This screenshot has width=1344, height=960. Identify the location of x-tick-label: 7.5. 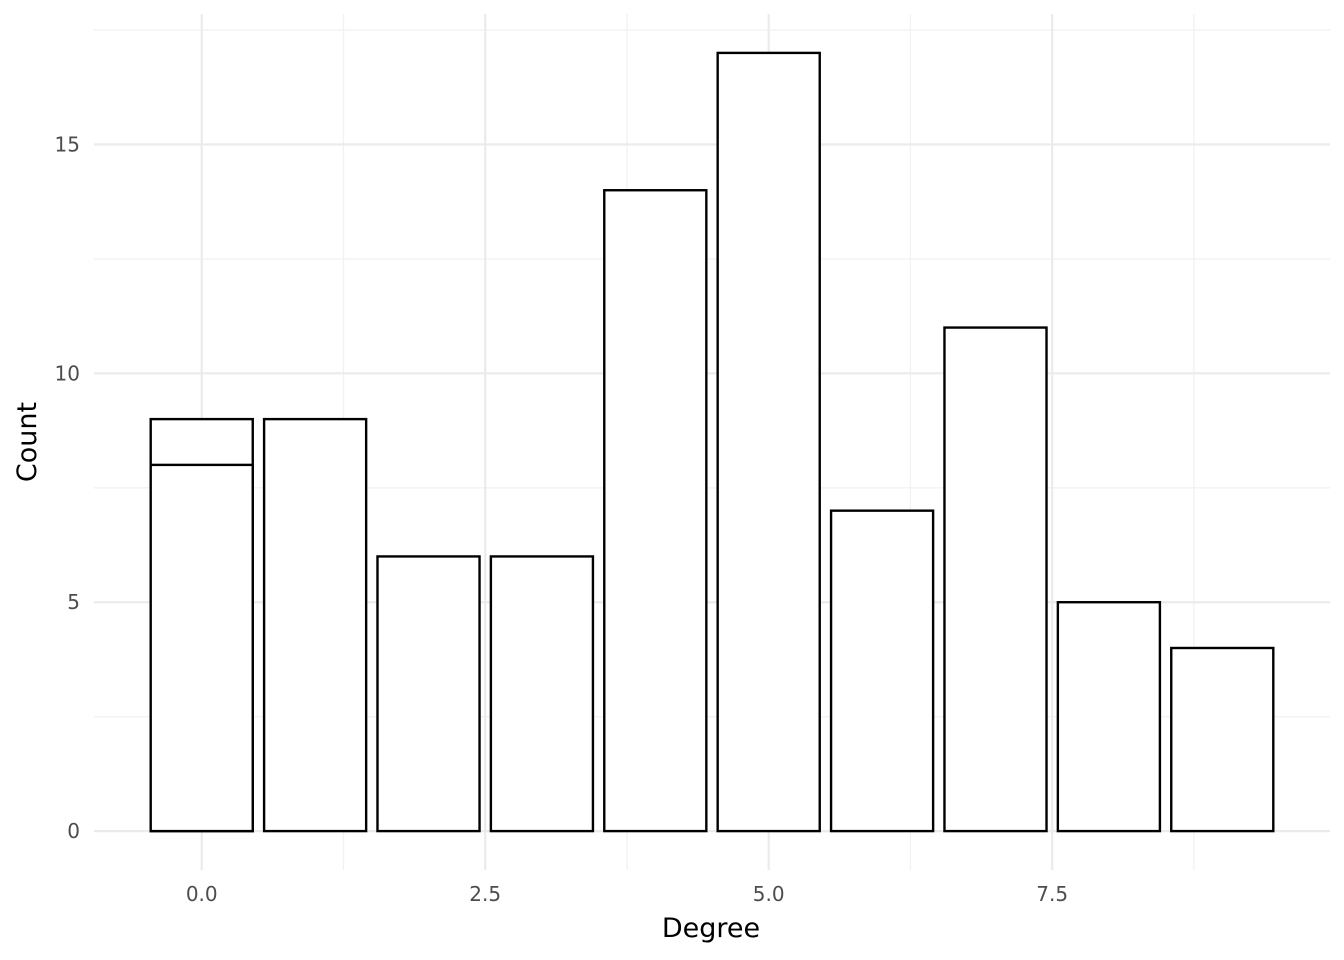
(1052, 894).